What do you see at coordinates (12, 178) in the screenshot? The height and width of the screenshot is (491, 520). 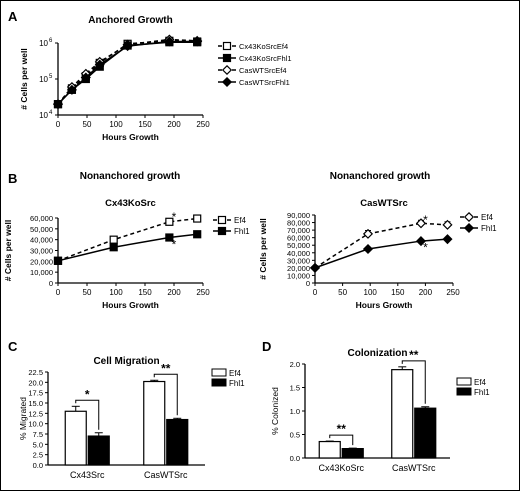 I see `panel-letter-b: B` at bounding box center [12, 178].